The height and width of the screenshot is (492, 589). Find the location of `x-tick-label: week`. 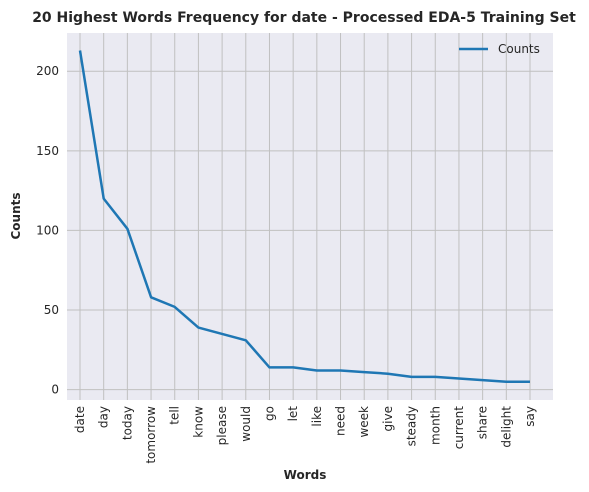

x-tick-label: week is located at coordinates (364, 422).